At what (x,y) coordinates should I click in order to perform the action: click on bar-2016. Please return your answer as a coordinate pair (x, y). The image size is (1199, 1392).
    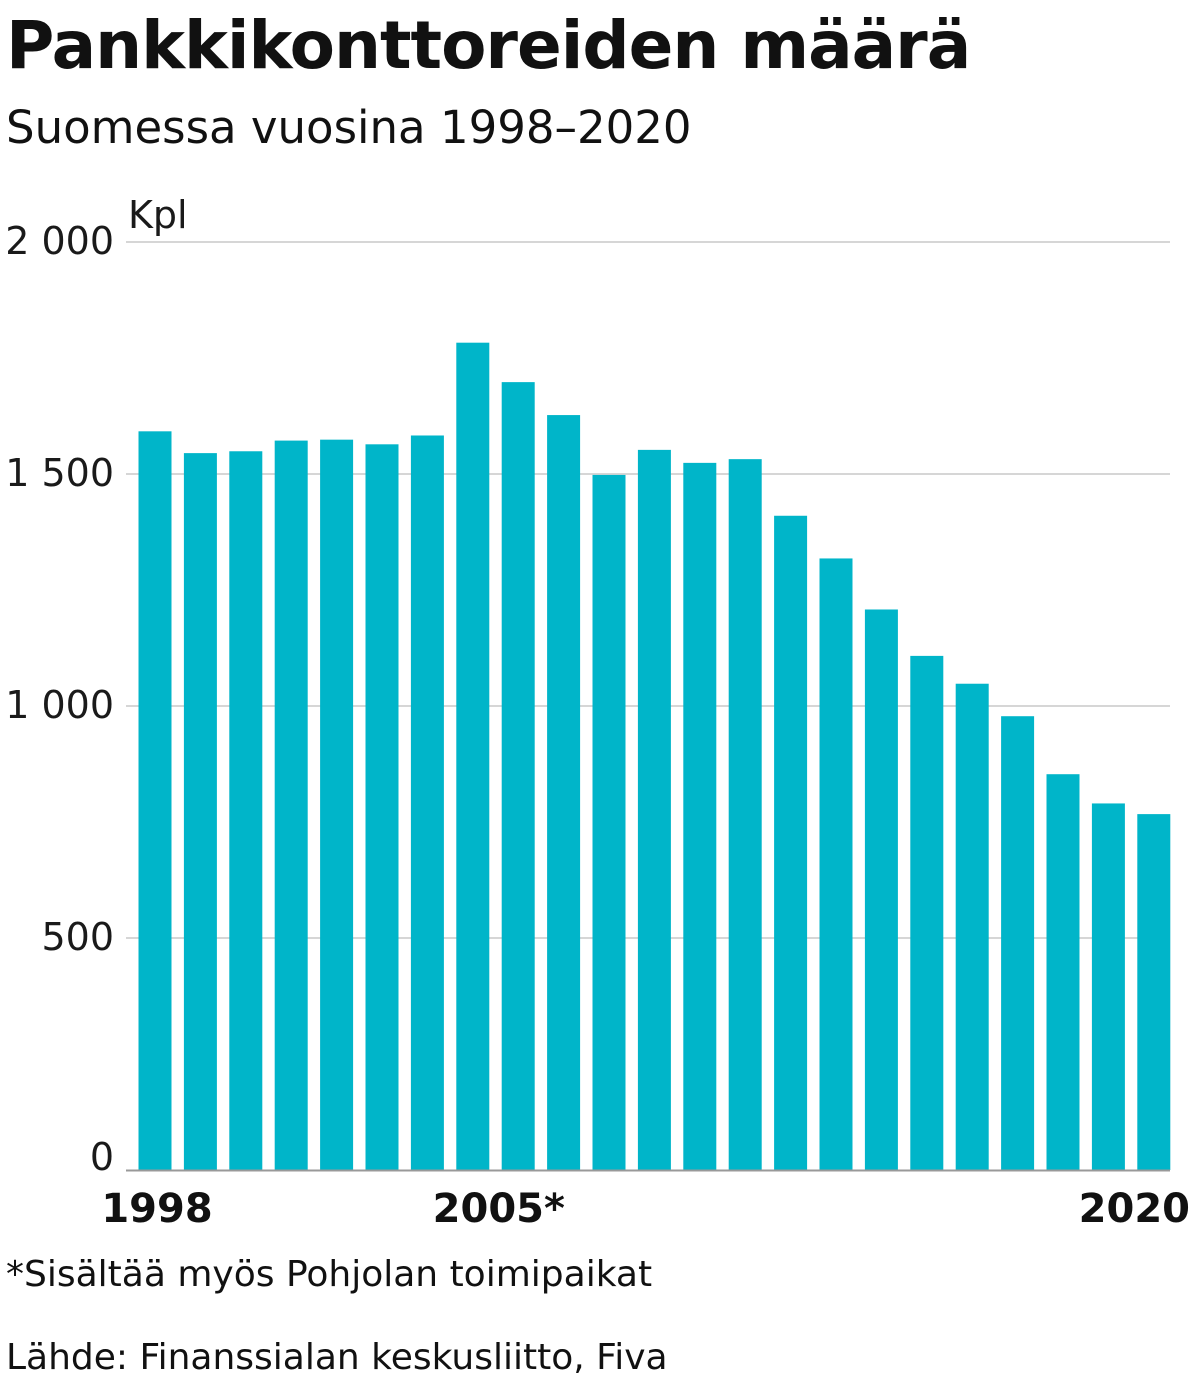
    Looking at the image, I should click on (972, 926).